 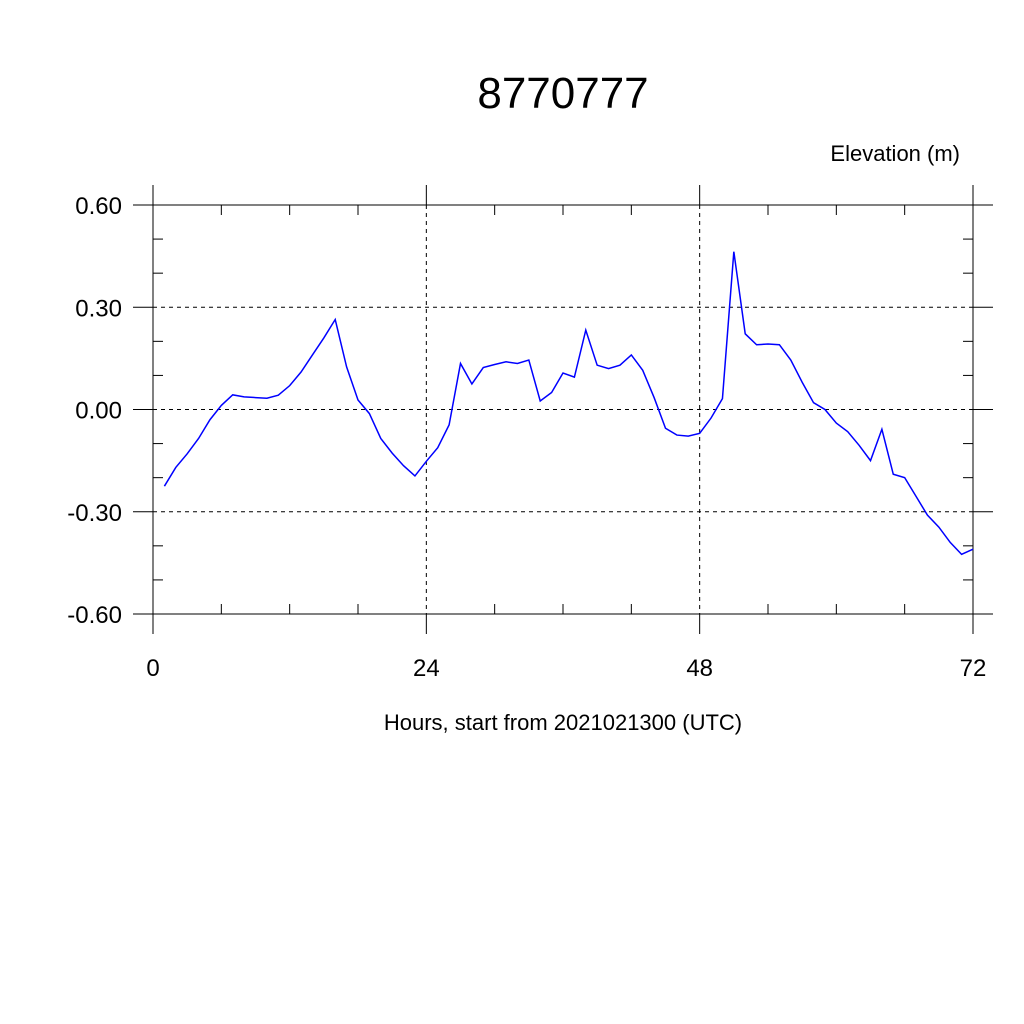 What do you see at coordinates (563, 722) in the screenshot?
I see `x-axis-label: Hours, start from 2021021300 (UTC)` at bounding box center [563, 722].